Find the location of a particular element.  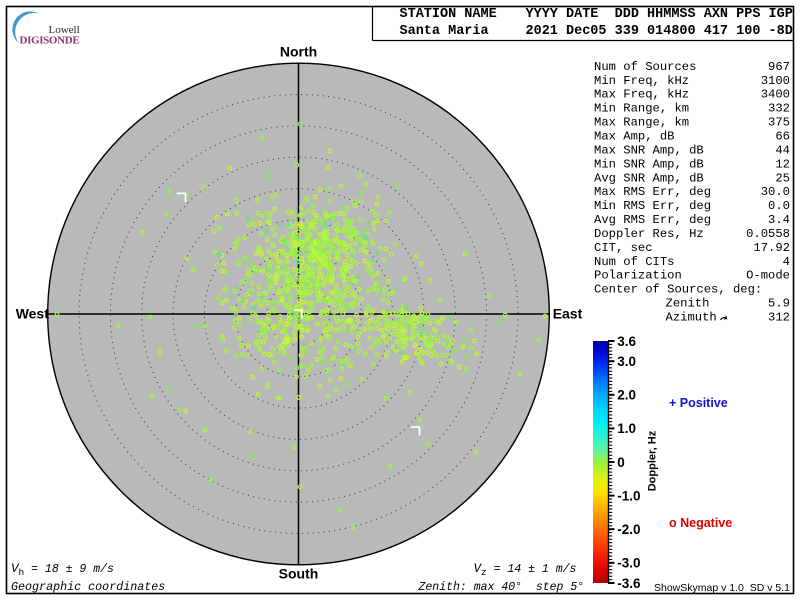

svg-text: -2.0 is located at coordinates (628, 529).